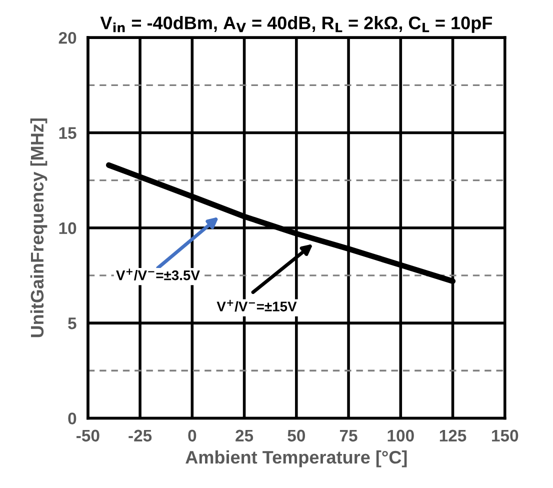  Describe the element at coordinates (67, 38) in the screenshot. I see `y-tick-label: 20` at that location.